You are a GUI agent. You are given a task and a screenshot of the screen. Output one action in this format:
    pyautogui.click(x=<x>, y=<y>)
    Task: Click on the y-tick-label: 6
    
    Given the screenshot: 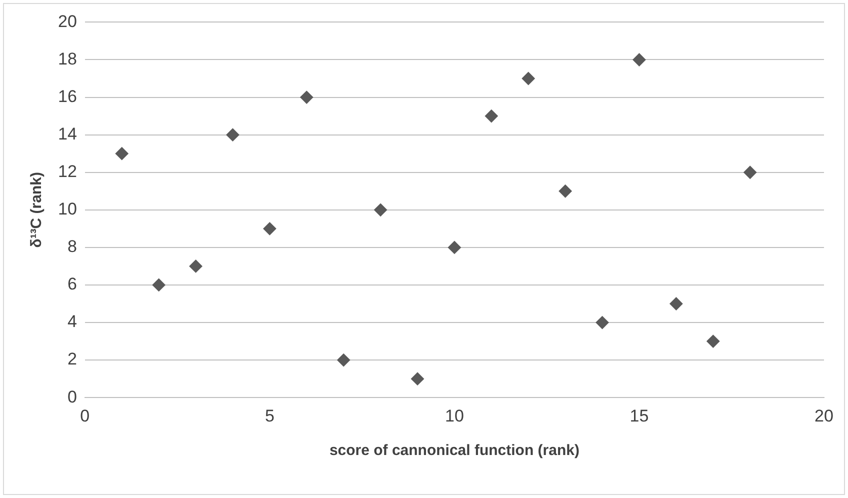 What is the action you would take?
    pyautogui.click(x=72, y=284)
    